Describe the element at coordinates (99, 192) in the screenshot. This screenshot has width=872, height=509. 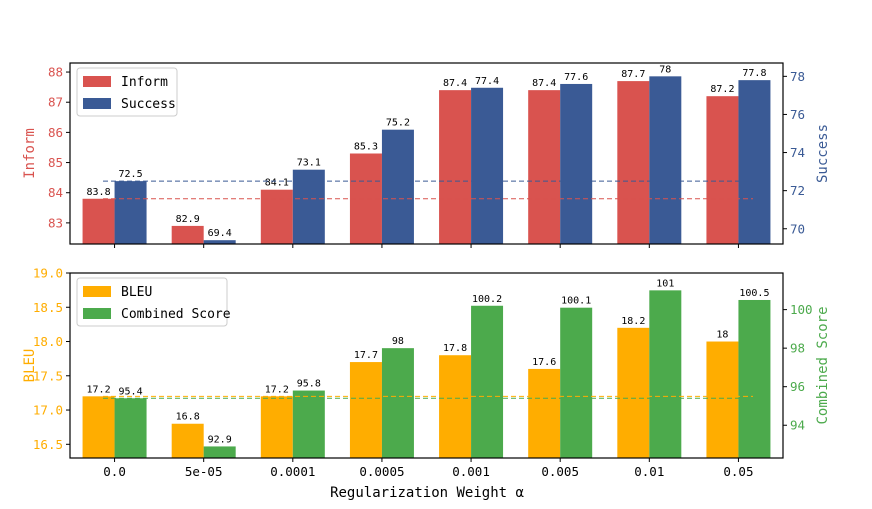
I see `data-label: 83.8` at that location.